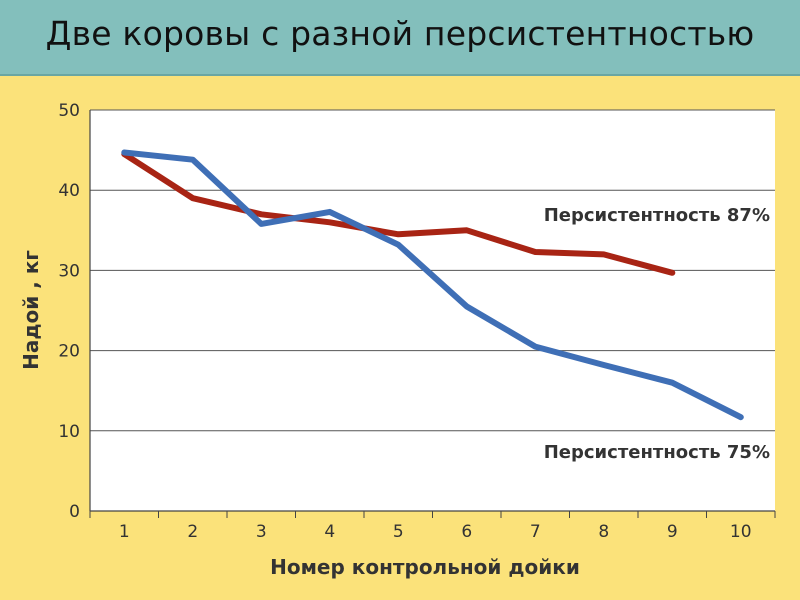  Describe the element at coordinates (261, 532) in the screenshot. I see `x-tick-label: 3` at that location.